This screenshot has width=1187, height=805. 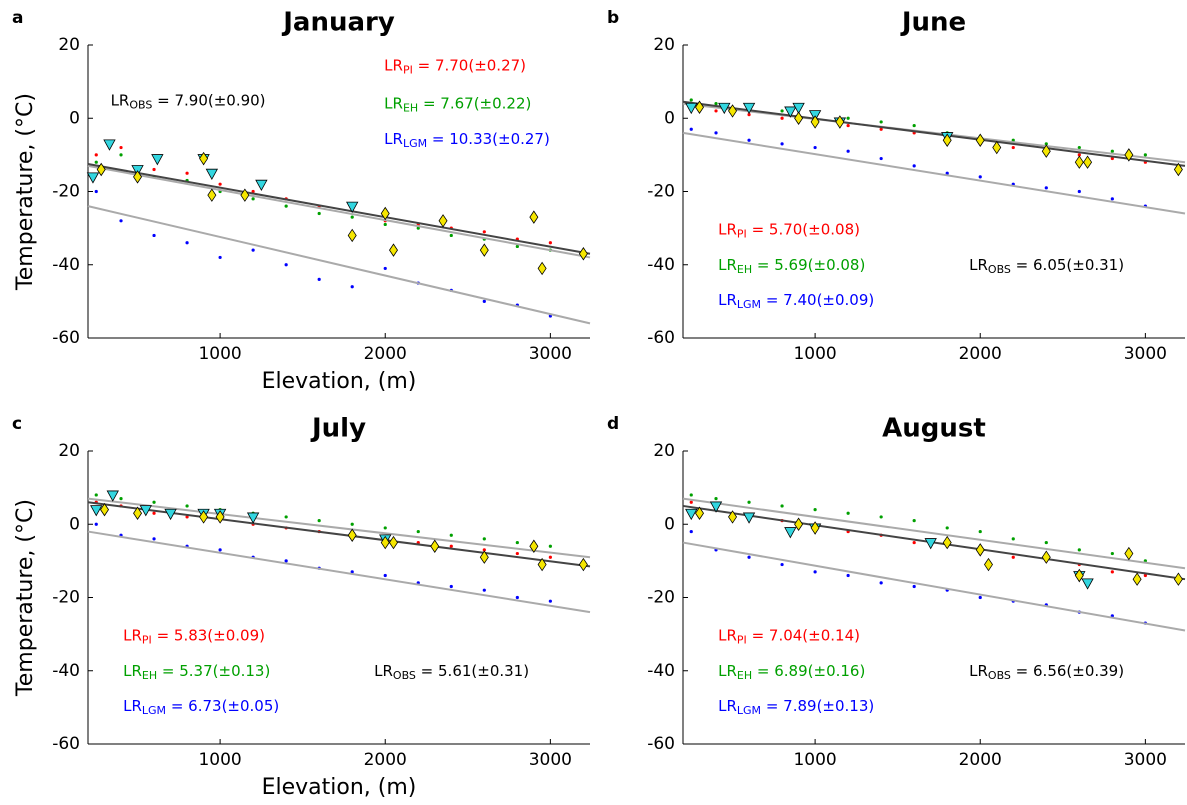 What do you see at coordinates (222, 705) in the screenshot?
I see `annotation-text: = 6.73(±0.05)` at bounding box center [222, 705].